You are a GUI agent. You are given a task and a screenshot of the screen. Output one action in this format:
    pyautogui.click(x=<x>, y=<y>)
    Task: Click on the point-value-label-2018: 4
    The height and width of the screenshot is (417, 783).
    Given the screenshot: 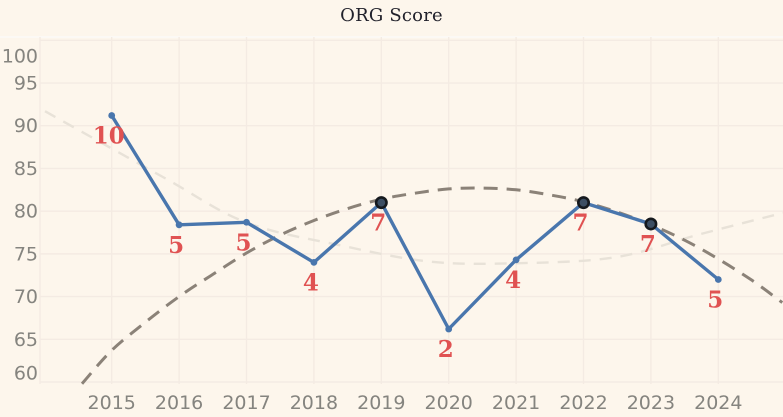 What is the action you would take?
    pyautogui.click(x=311, y=282)
    